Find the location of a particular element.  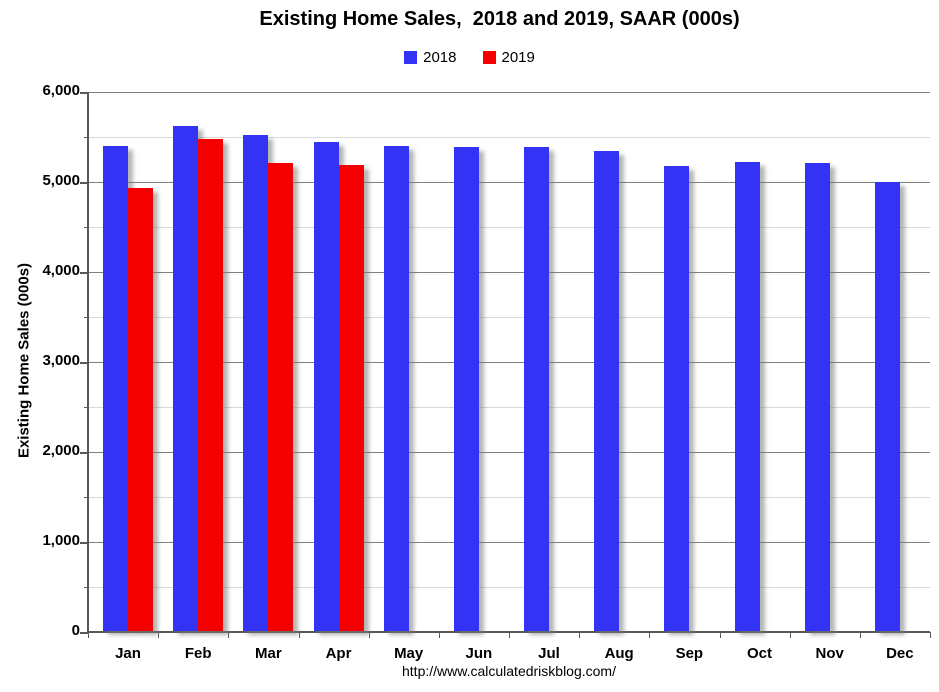

month-label-Jul: Jul is located at coordinates (549, 653).